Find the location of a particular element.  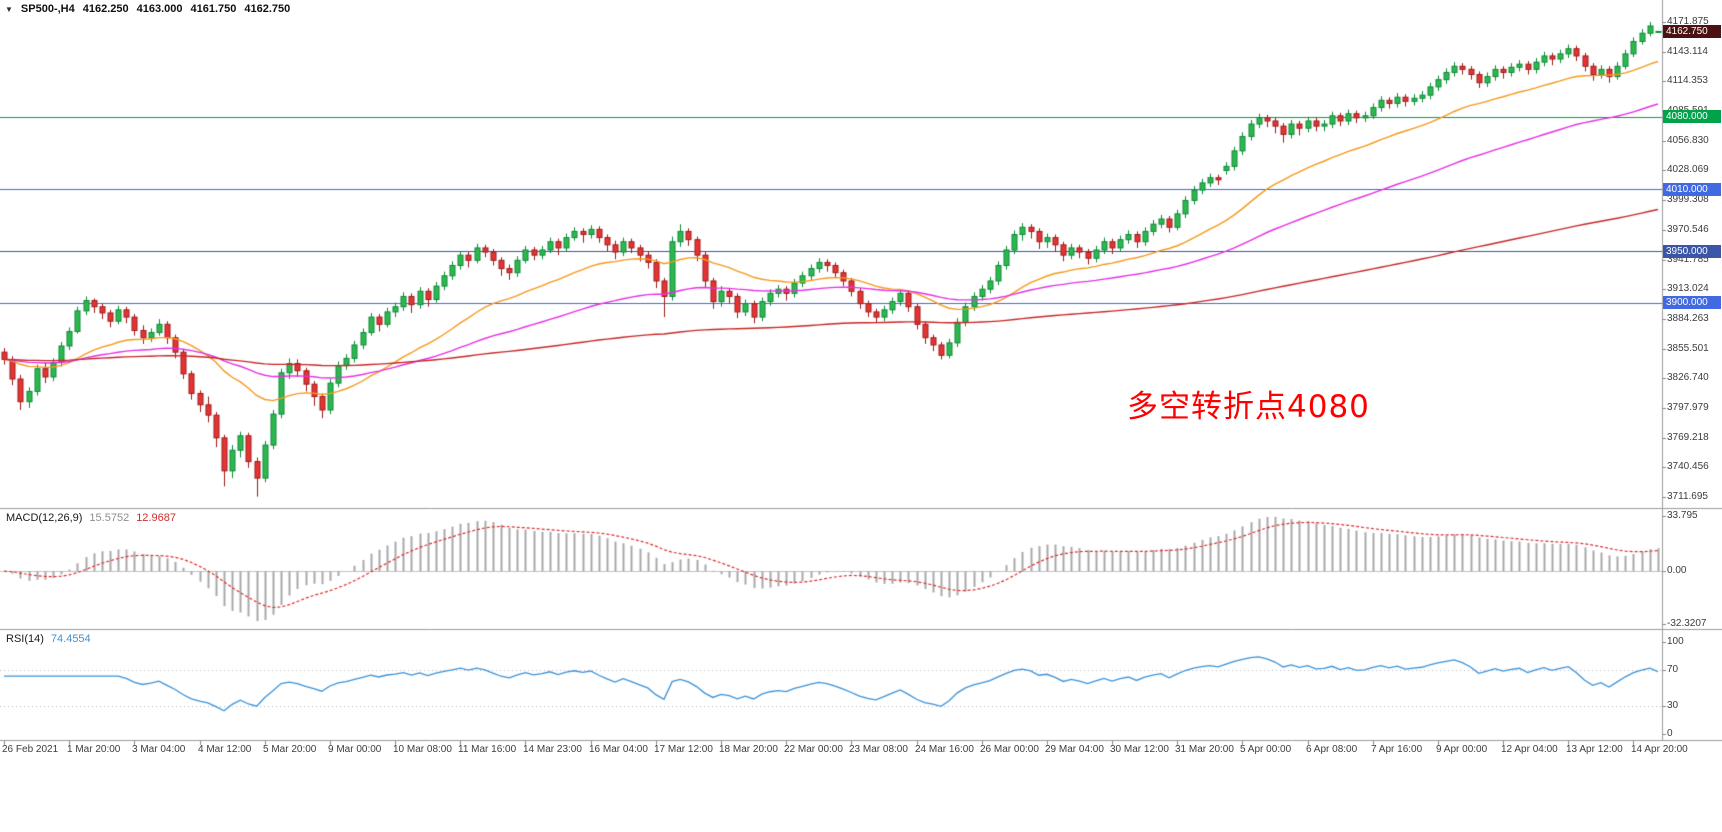

price-axis-label: 4056.830 is located at coordinates (1688, 140).